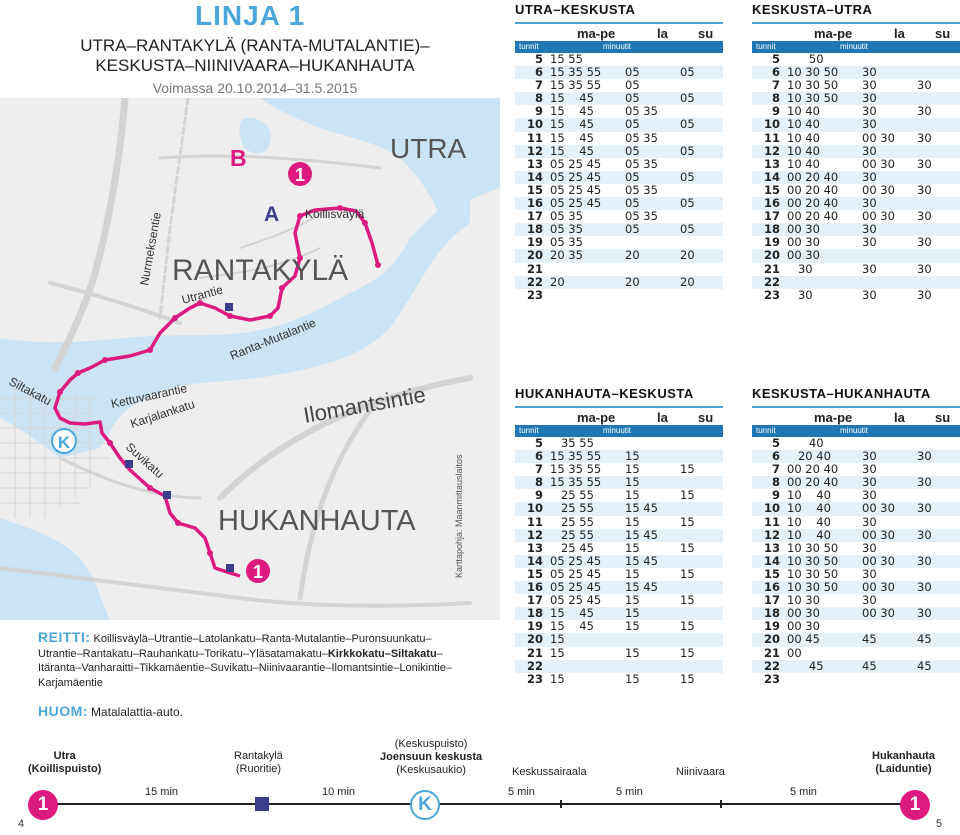  I want to click on table-row: 5 35 55, so click(619, 443).